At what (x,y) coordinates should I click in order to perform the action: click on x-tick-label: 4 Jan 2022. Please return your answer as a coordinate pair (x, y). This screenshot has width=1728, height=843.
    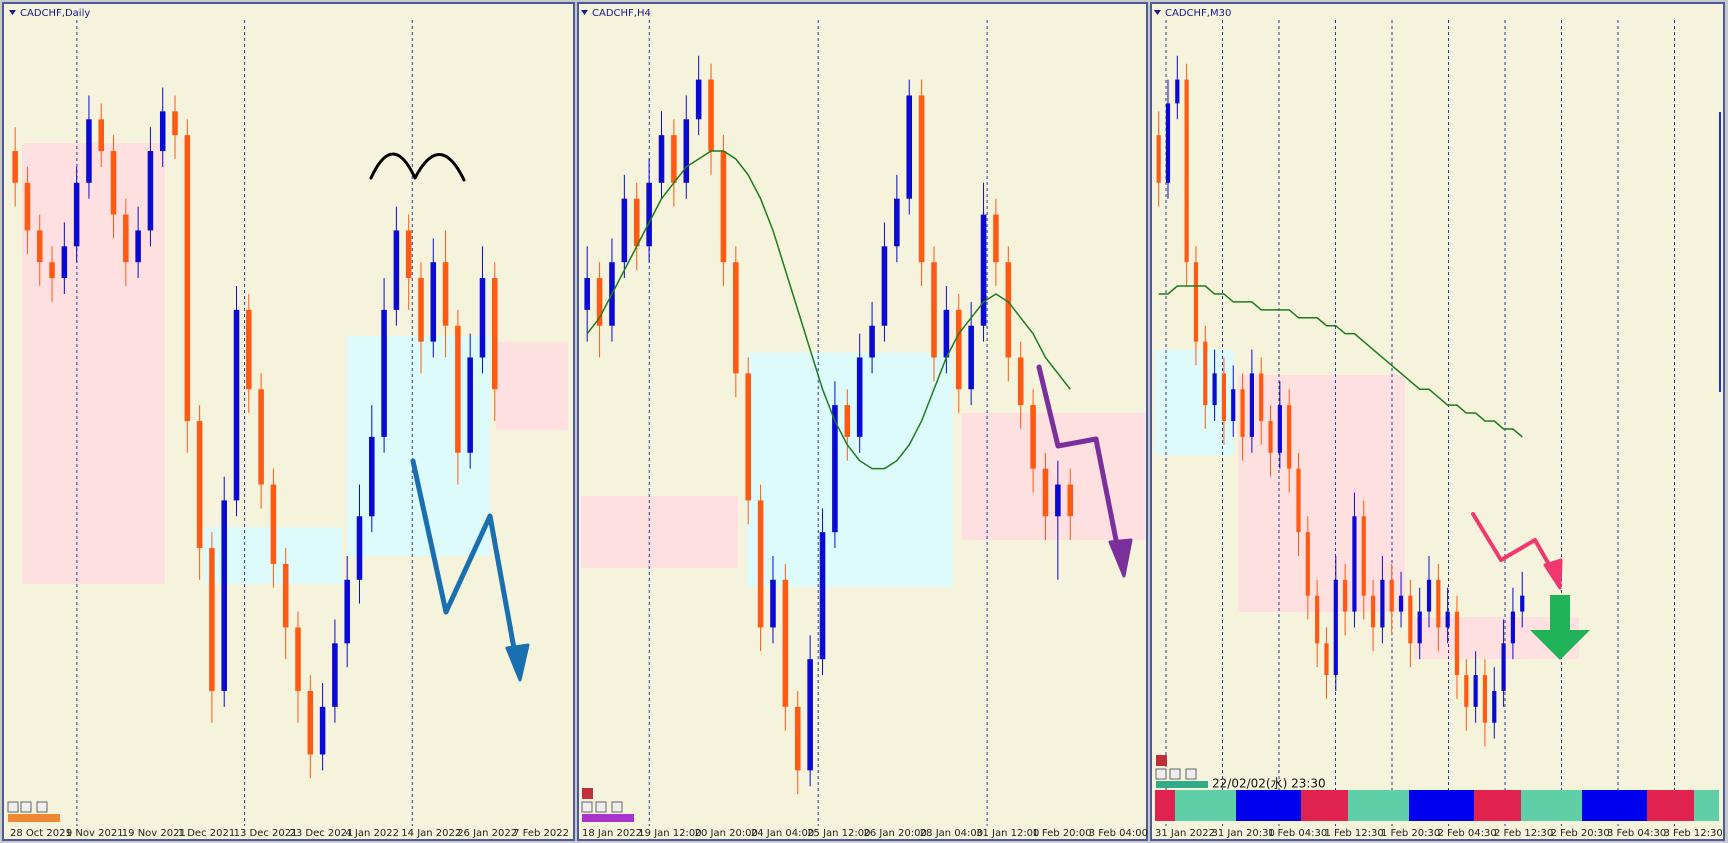
    Looking at the image, I should click on (372, 833).